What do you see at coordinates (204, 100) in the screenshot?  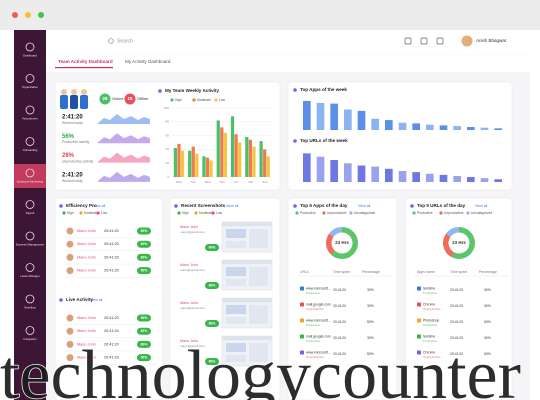 I see `legend-label: Moderate` at bounding box center [204, 100].